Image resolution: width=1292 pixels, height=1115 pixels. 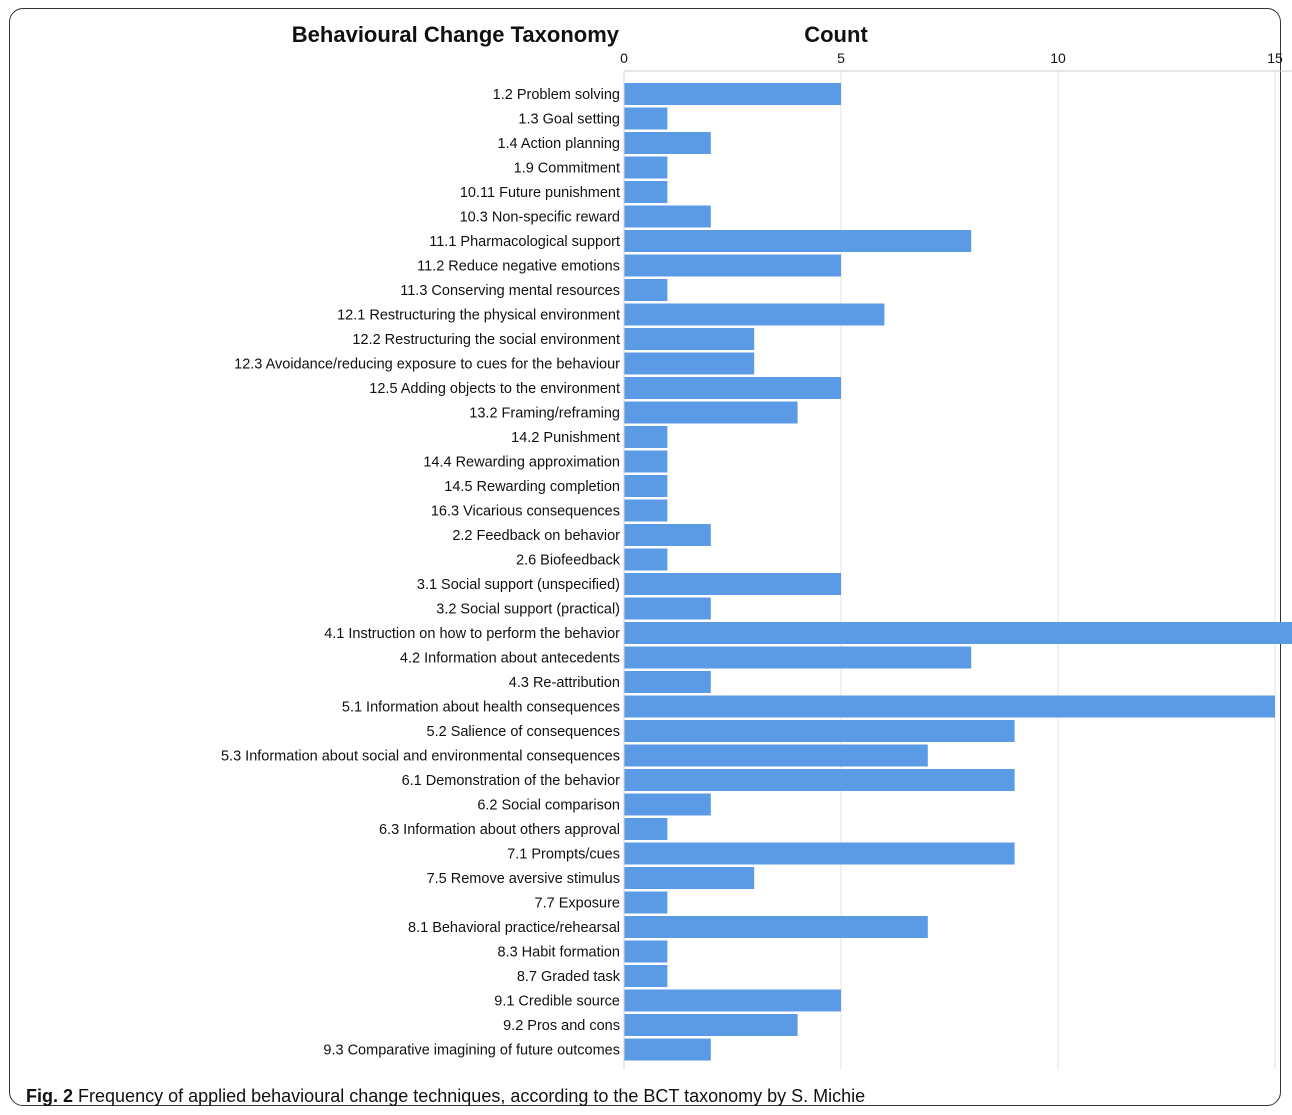 What do you see at coordinates (524, 242) in the screenshot?
I see `category-label: 11.1 Pharmacological support` at bounding box center [524, 242].